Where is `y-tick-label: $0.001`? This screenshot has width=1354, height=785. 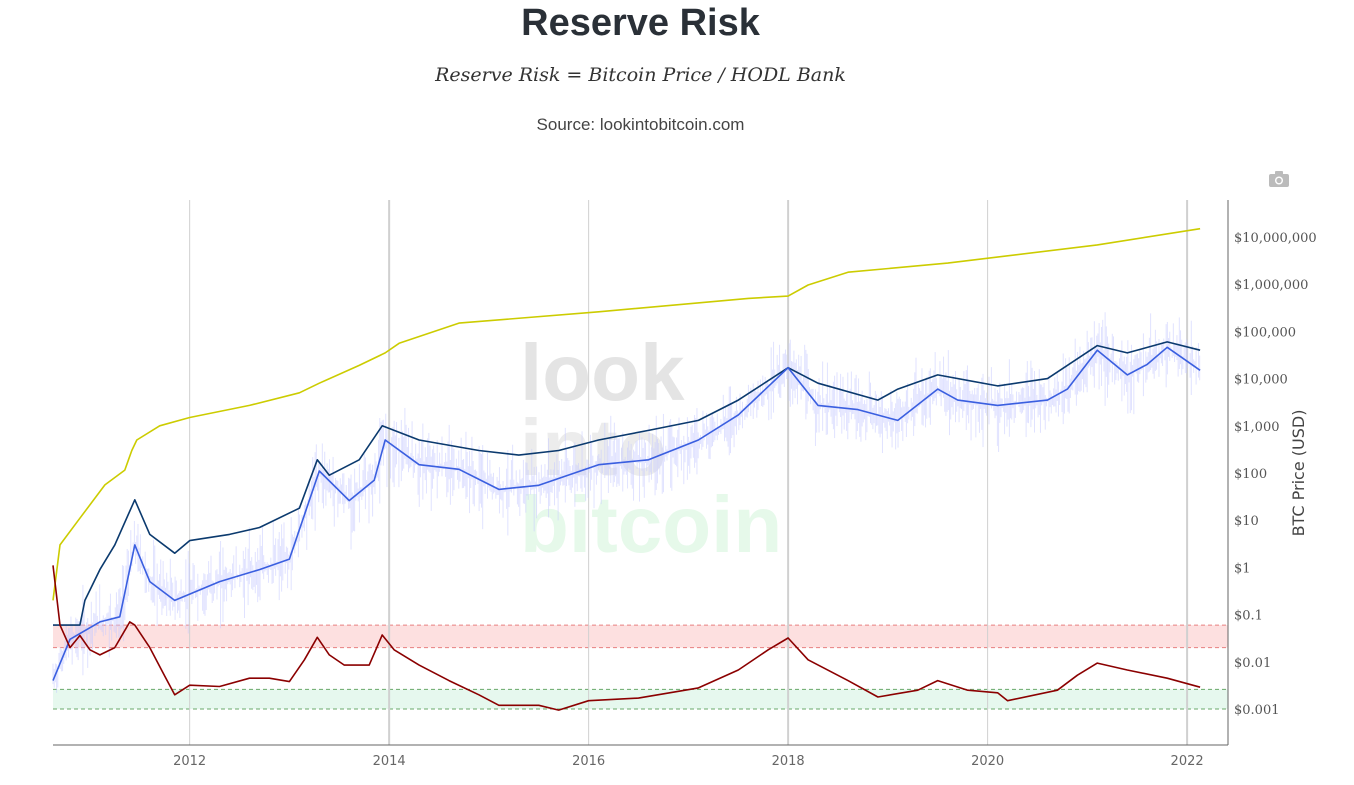
y-tick-label: $0.001 is located at coordinates (1257, 710).